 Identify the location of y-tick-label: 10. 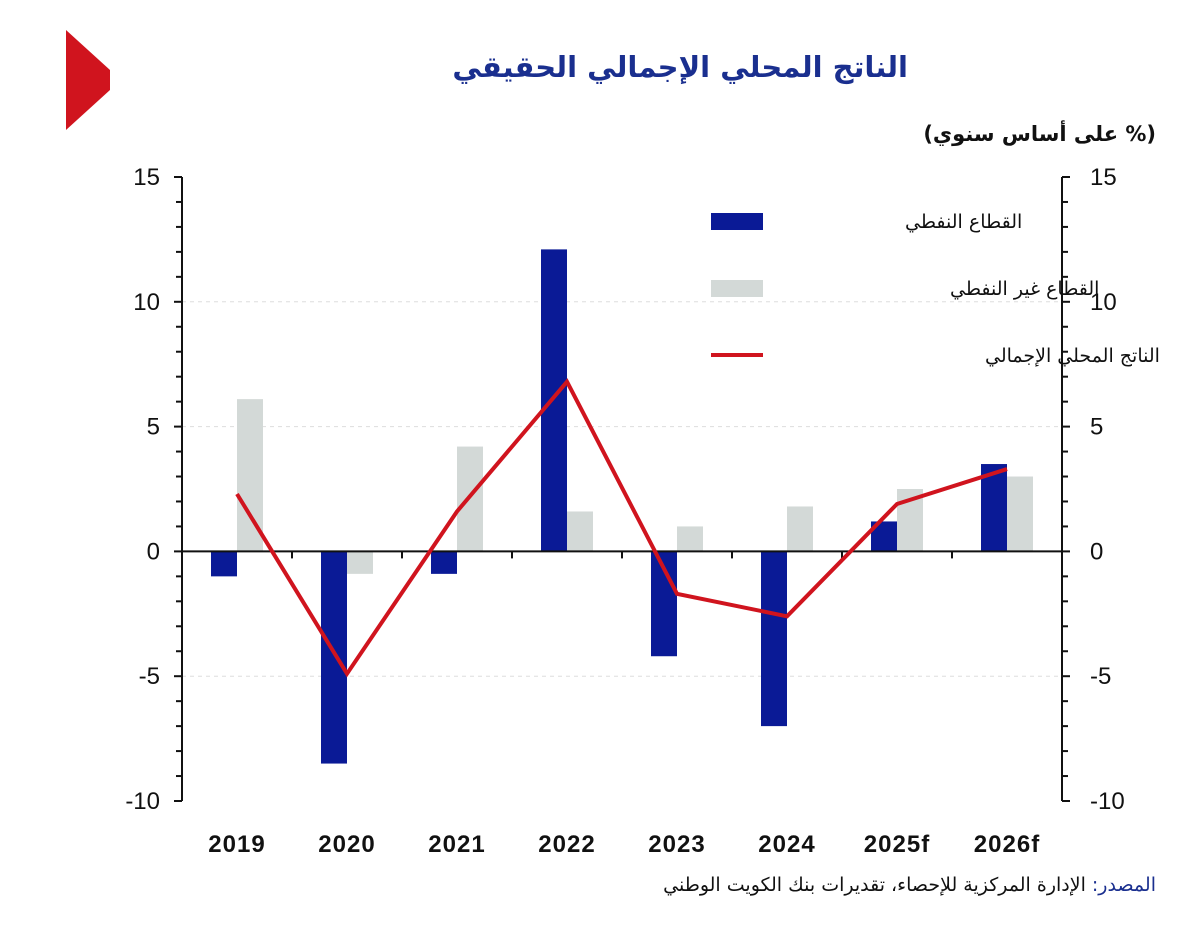
(146, 302).